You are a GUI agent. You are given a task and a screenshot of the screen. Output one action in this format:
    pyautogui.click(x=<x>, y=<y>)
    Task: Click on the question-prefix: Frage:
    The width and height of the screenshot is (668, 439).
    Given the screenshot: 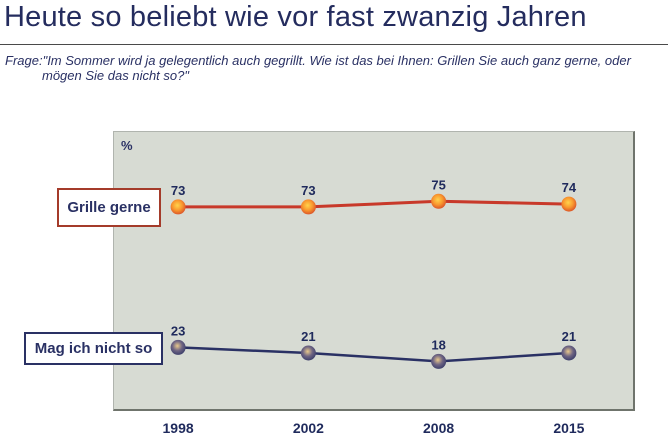 What is the action you would take?
    pyautogui.click(x=24, y=60)
    